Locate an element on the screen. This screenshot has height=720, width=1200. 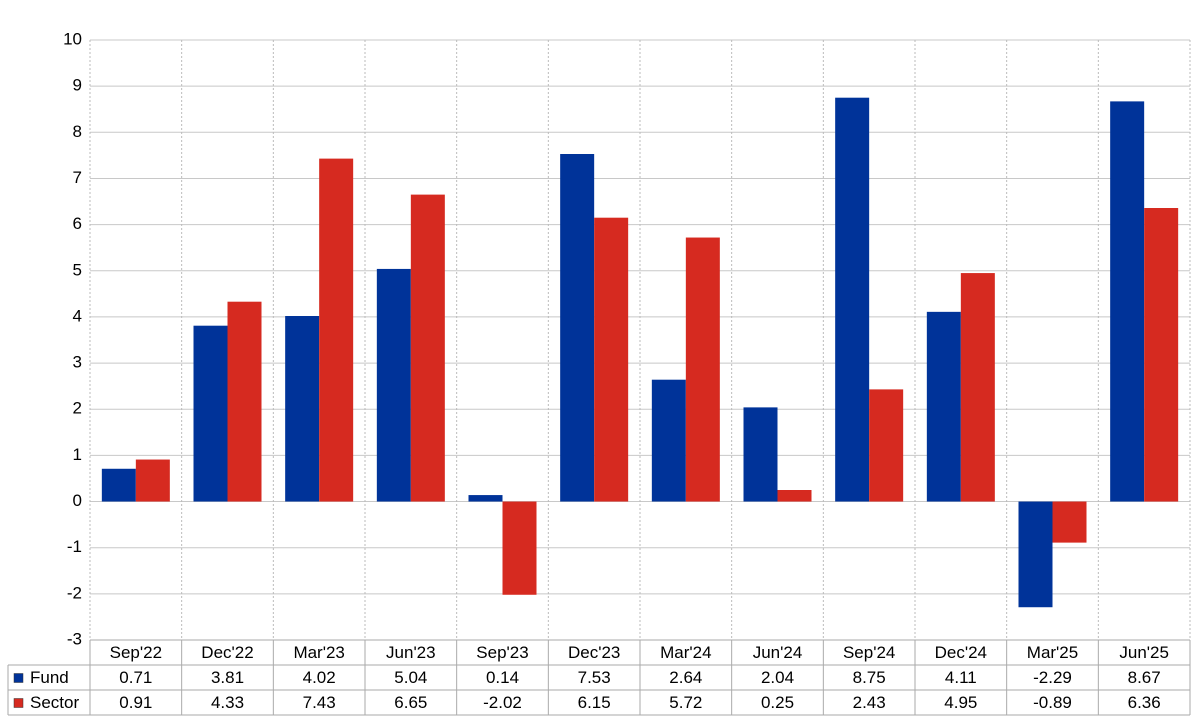
table-value: 2.04 is located at coordinates (777, 677).